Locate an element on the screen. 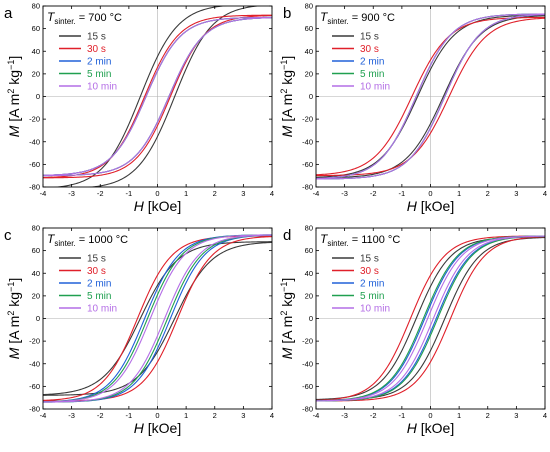  temp-value: = 1000 °C is located at coordinates (102, 240).